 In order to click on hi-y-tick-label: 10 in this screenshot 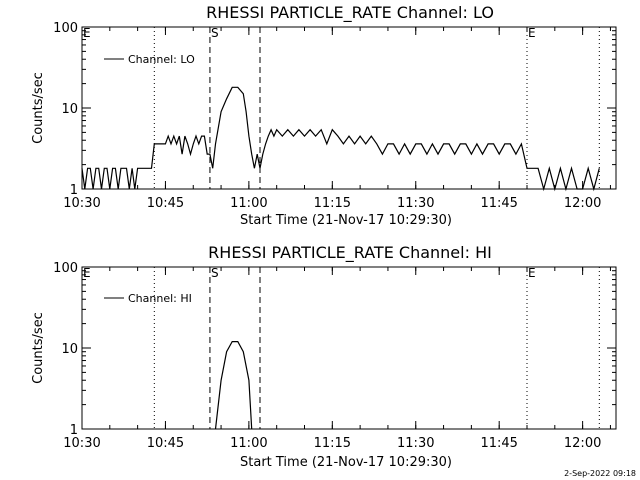, I will do `click(69, 349)`.